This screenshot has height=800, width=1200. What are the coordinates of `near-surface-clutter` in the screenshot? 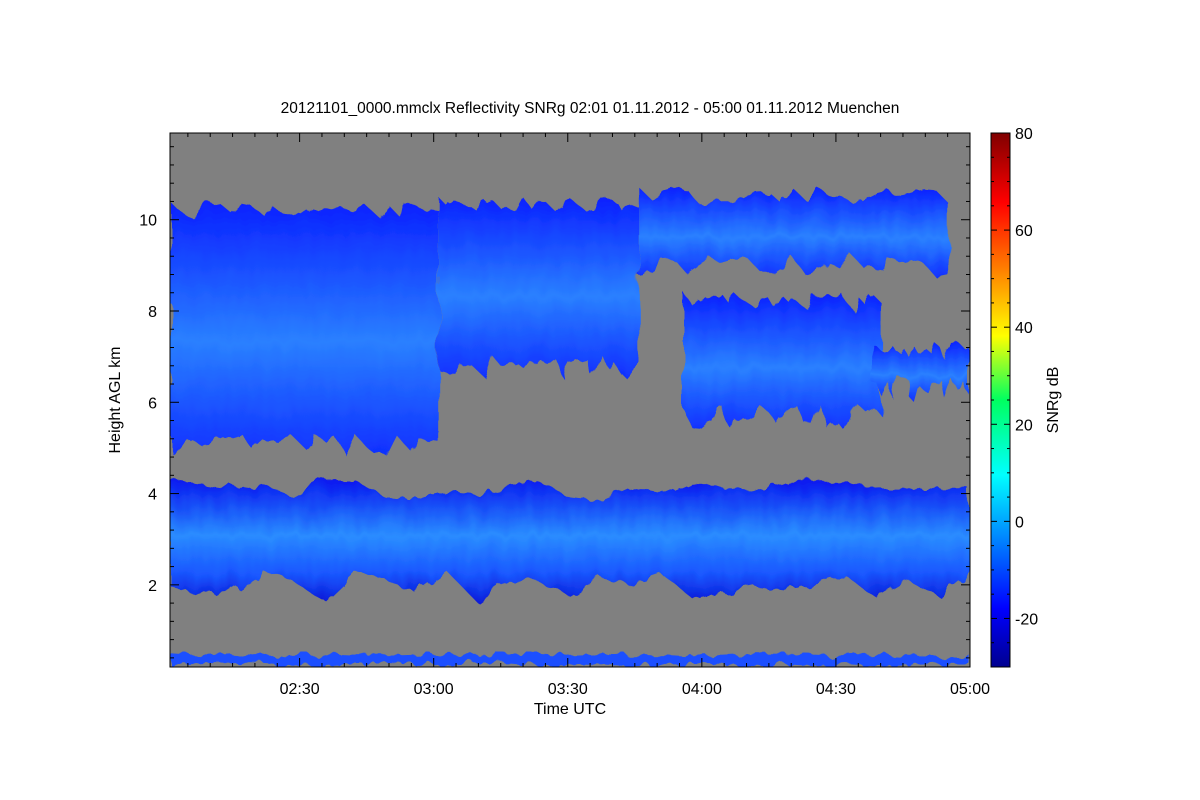 It's located at (570, 660).